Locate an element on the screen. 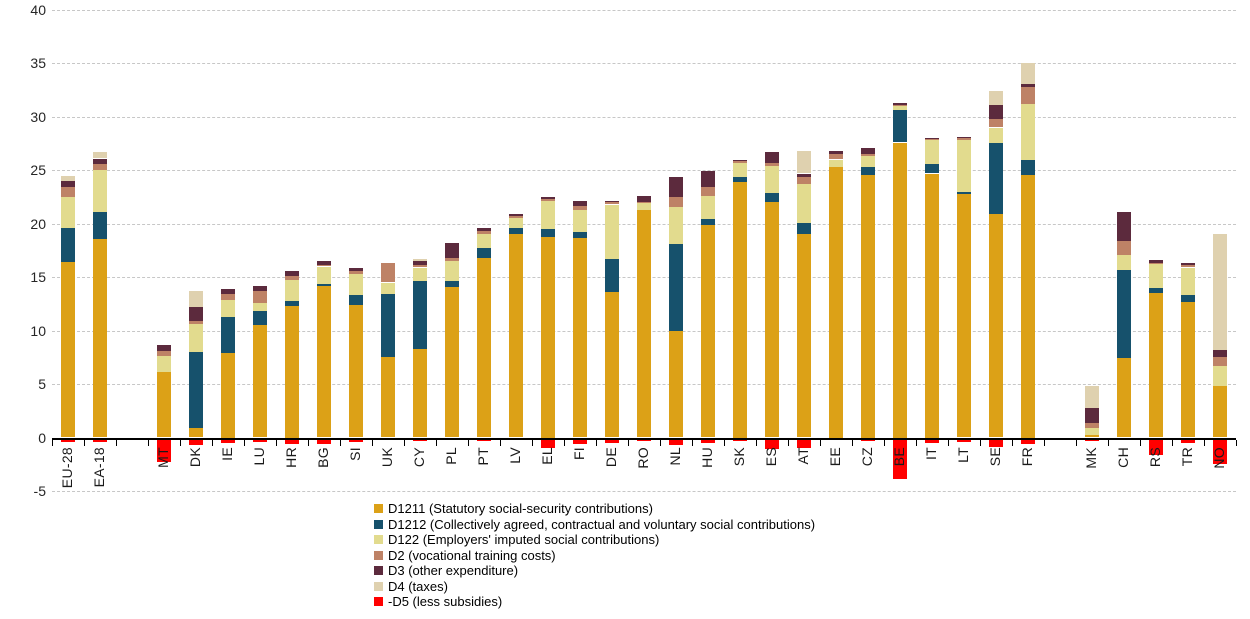 This screenshot has width=1250, height=619. y-axis-tick-label: 25 is located at coordinates (38, 170).